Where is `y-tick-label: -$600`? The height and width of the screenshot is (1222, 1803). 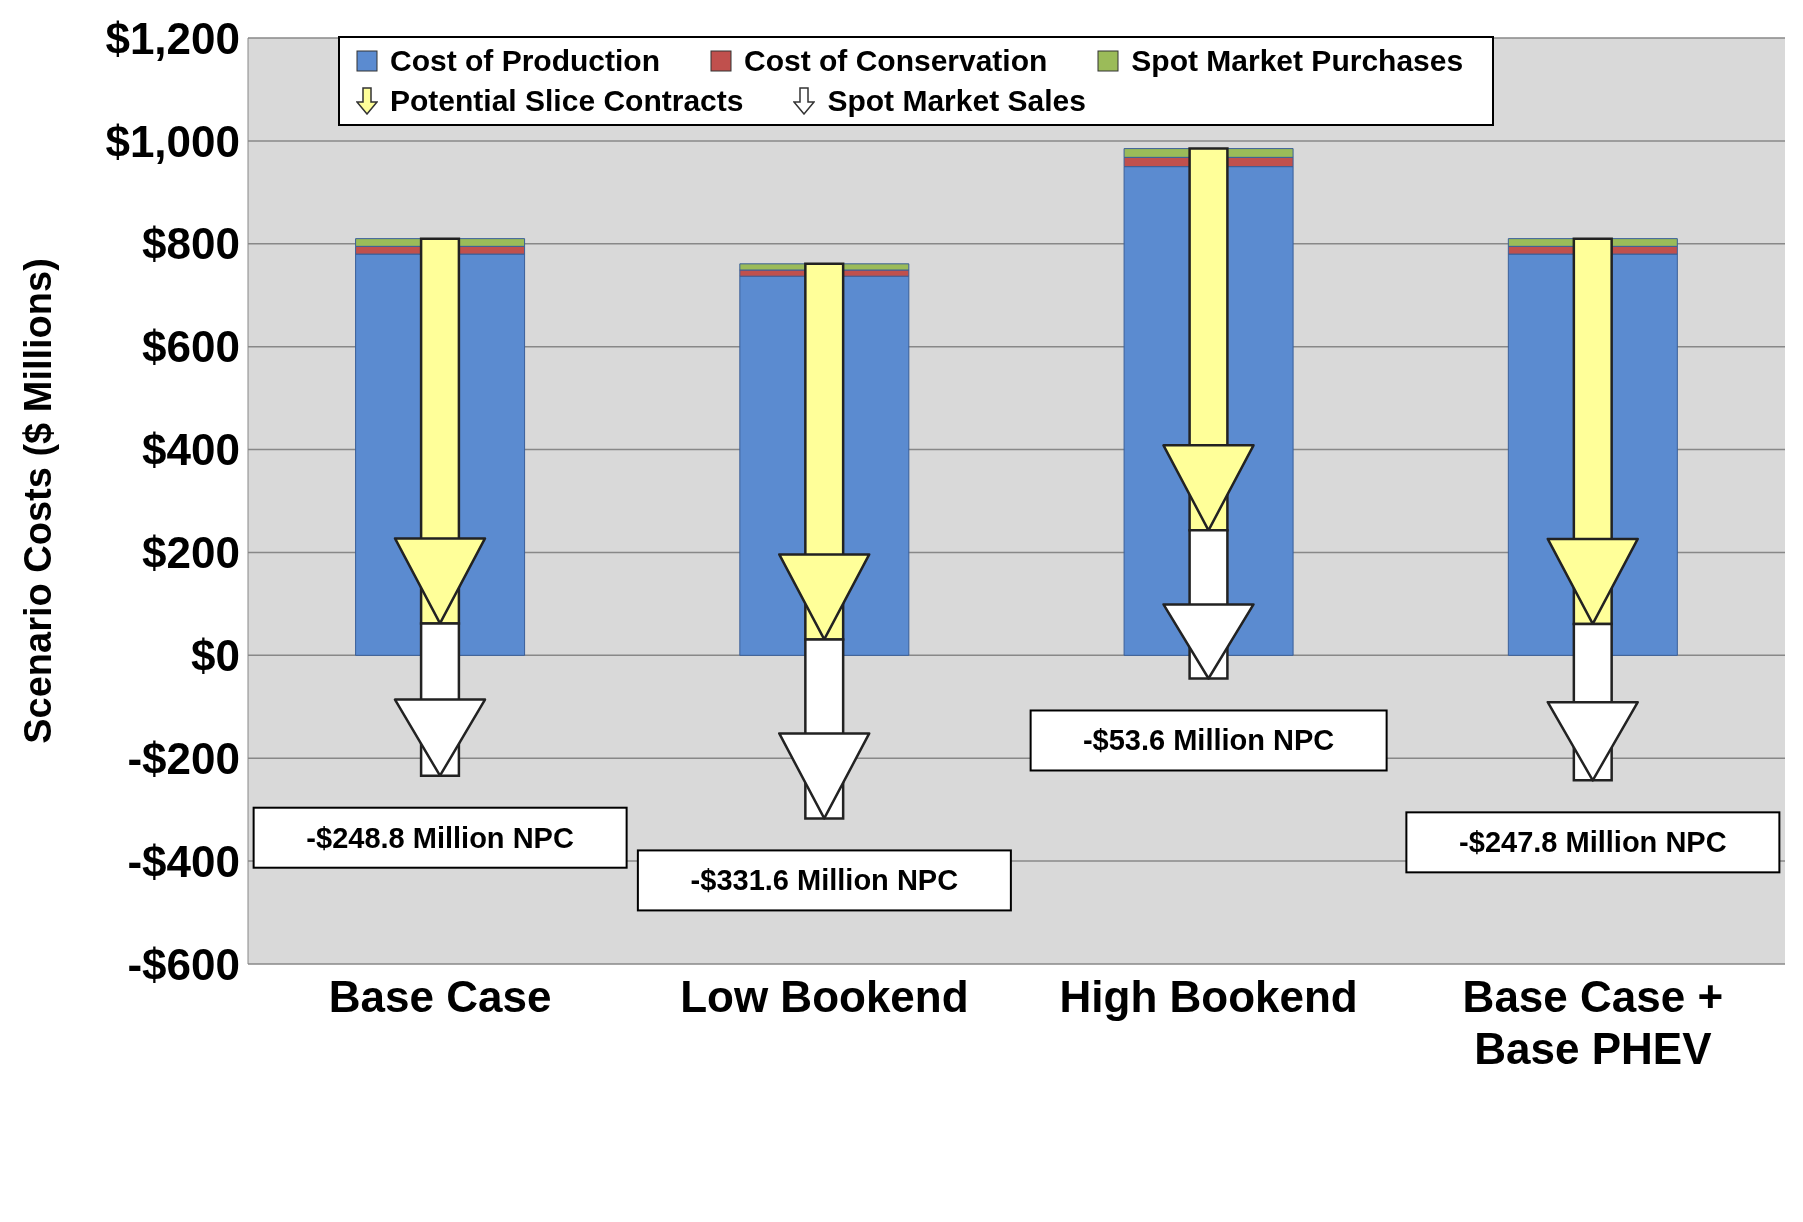
y-tick-label: -$600 is located at coordinates (183, 964).